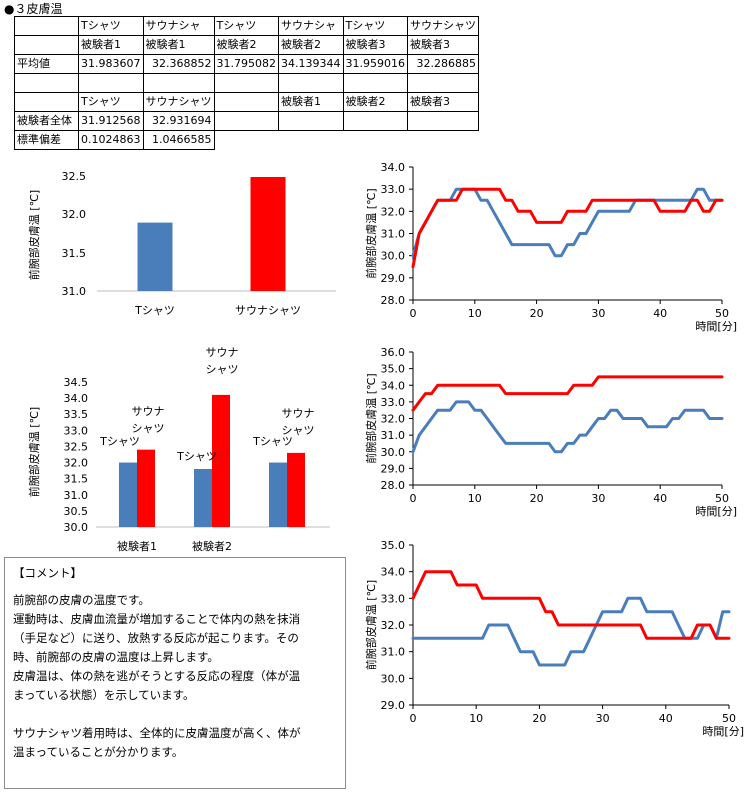 Image resolution: width=750 pixels, height=792 pixels. I want to click on comment-heading: 【コメント】, so click(47, 573).